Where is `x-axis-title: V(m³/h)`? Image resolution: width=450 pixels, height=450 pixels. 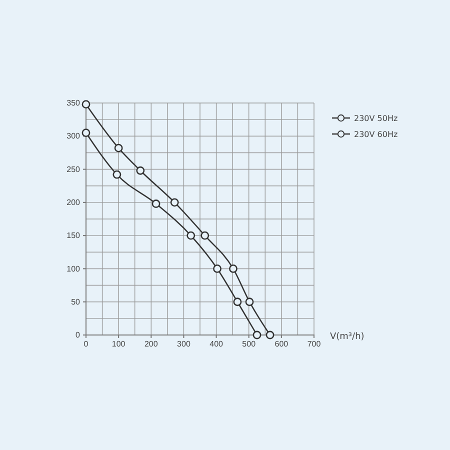
x-axis-title: V(m³/h) is located at coordinates (347, 337).